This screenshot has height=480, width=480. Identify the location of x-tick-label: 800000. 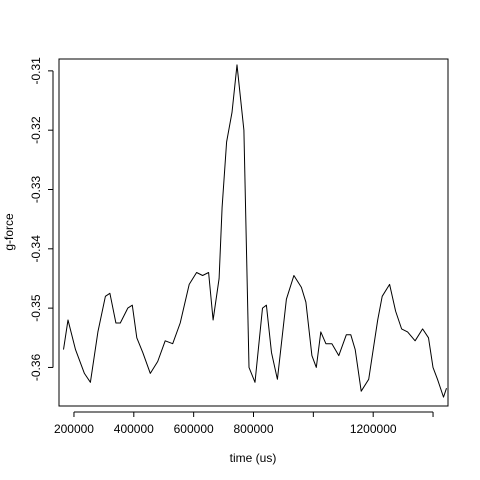
(253, 429).